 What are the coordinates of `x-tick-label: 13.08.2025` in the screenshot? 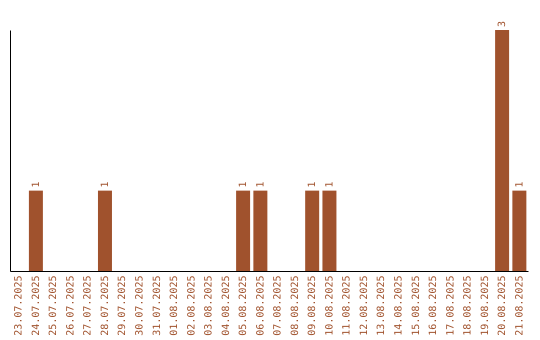 It's located at (382, 306).